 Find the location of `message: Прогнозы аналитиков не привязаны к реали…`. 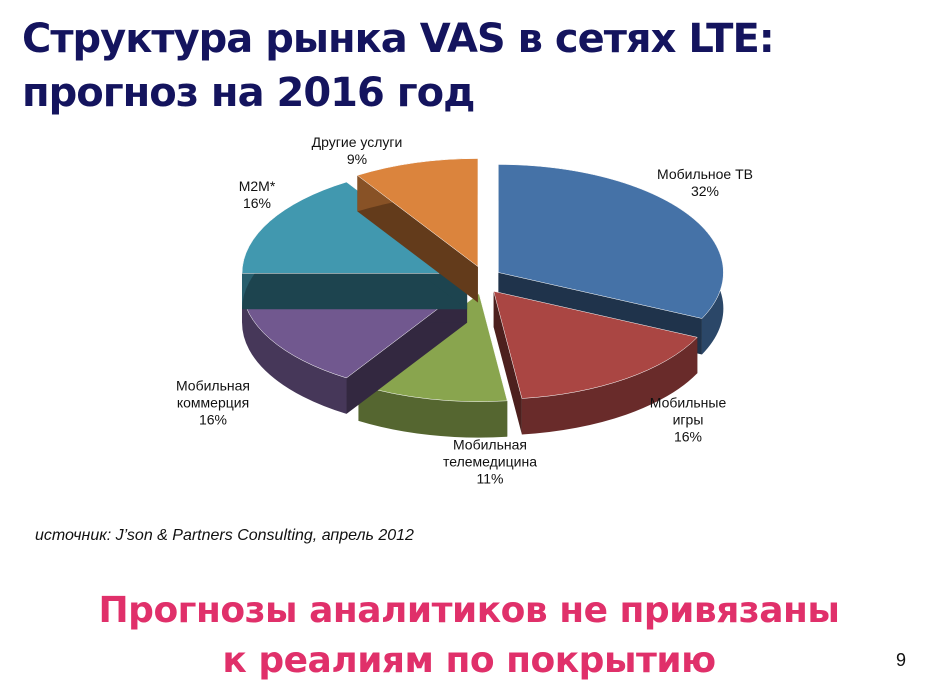

message: Прогнозы аналитиков не привязаны к реали… is located at coordinates (469, 635).